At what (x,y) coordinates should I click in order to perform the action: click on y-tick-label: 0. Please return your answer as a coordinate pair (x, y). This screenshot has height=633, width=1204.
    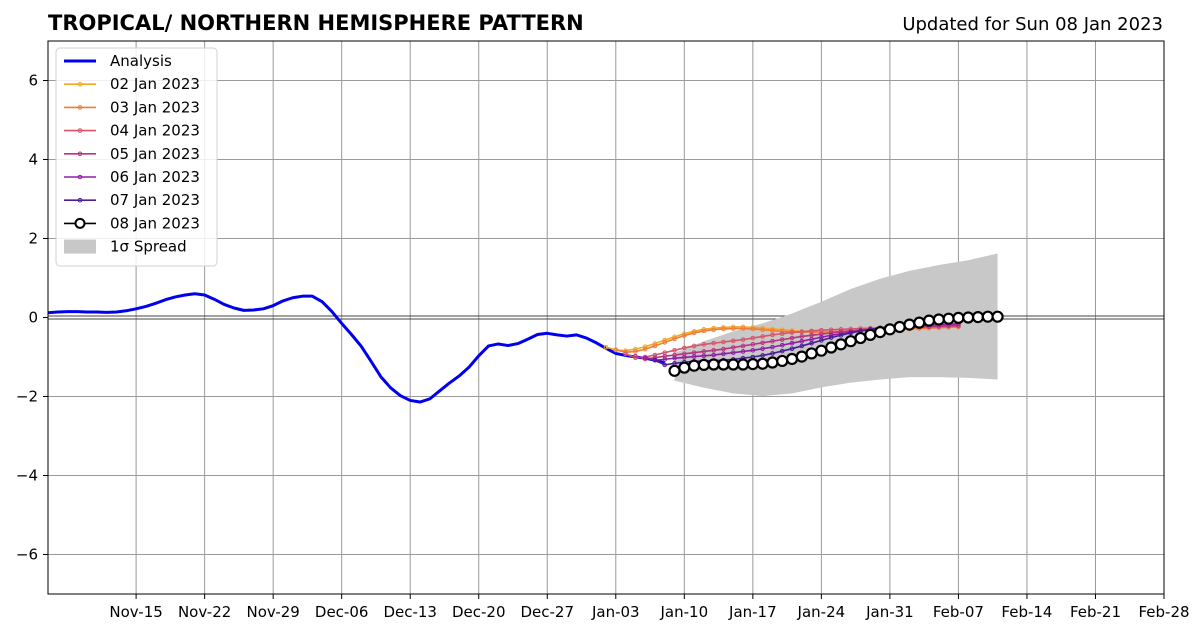
    Looking at the image, I should click on (33, 318).